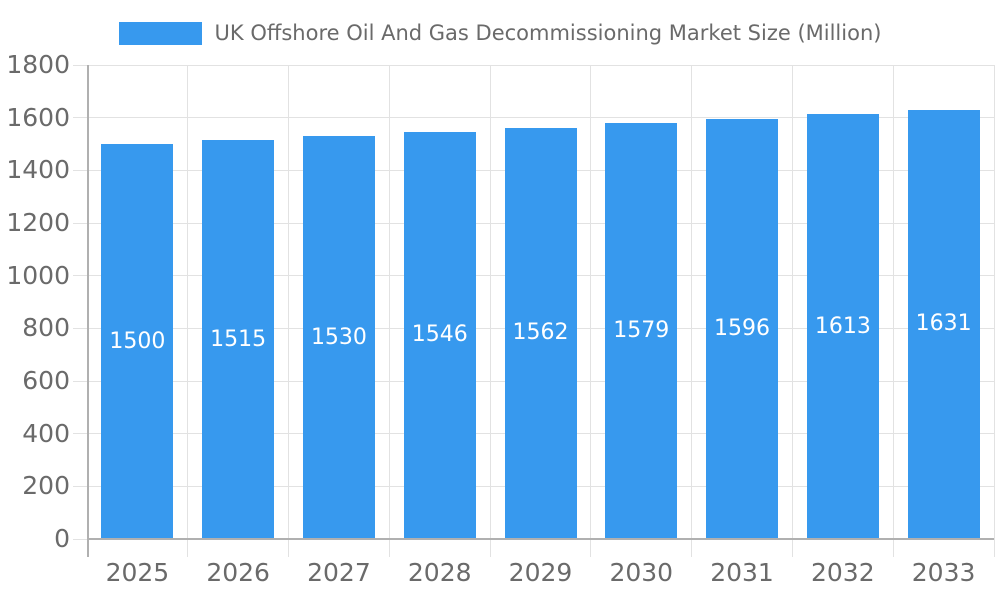 The width and height of the screenshot is (1000, 600). I want to click on bar: 1596, so click(742, 328).